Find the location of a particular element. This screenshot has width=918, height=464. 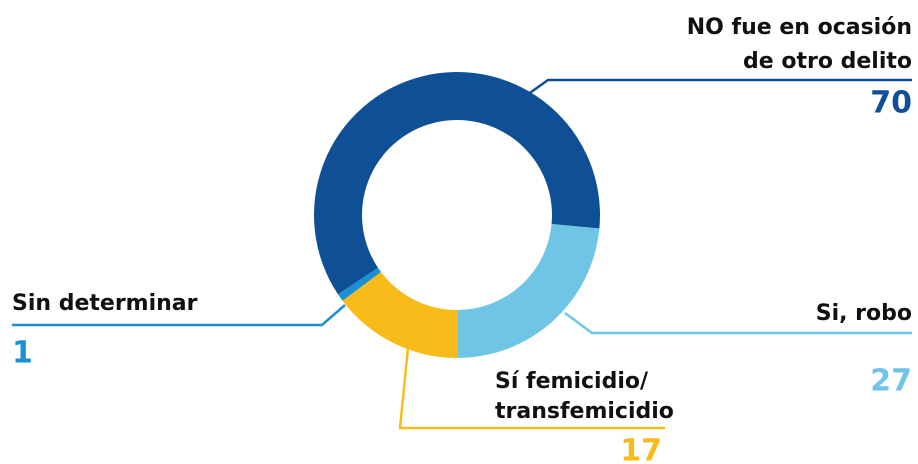

category-label: transfemicidio is located at coordinates (584, 411).